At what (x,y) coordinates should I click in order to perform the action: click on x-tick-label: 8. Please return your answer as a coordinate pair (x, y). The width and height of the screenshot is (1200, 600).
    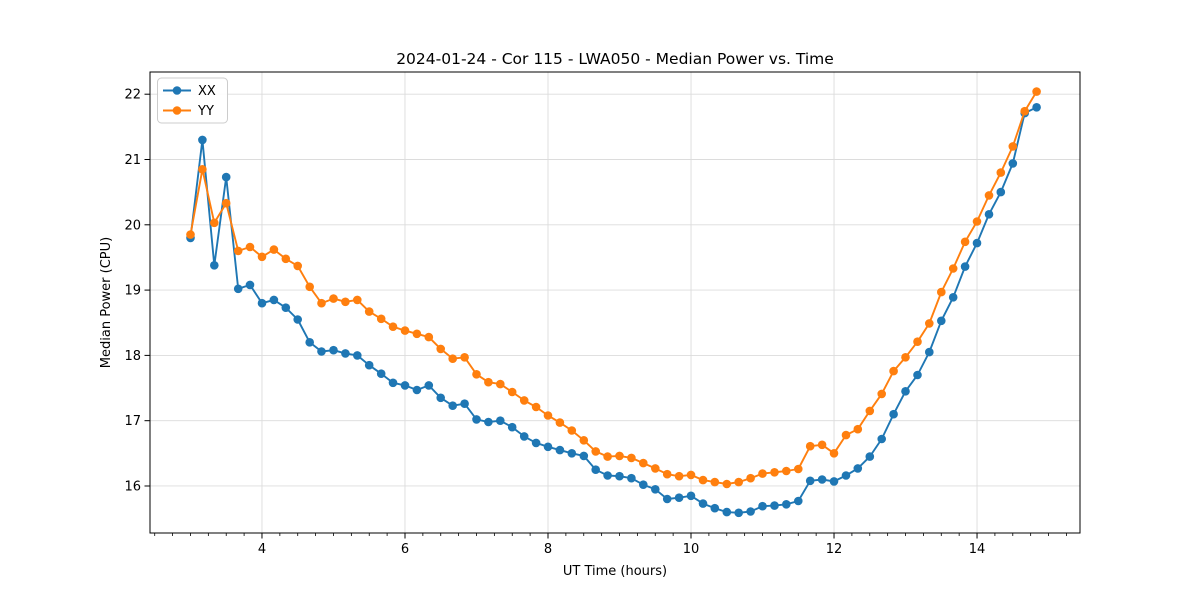
    Looking at the image, I should click on (548, 549).